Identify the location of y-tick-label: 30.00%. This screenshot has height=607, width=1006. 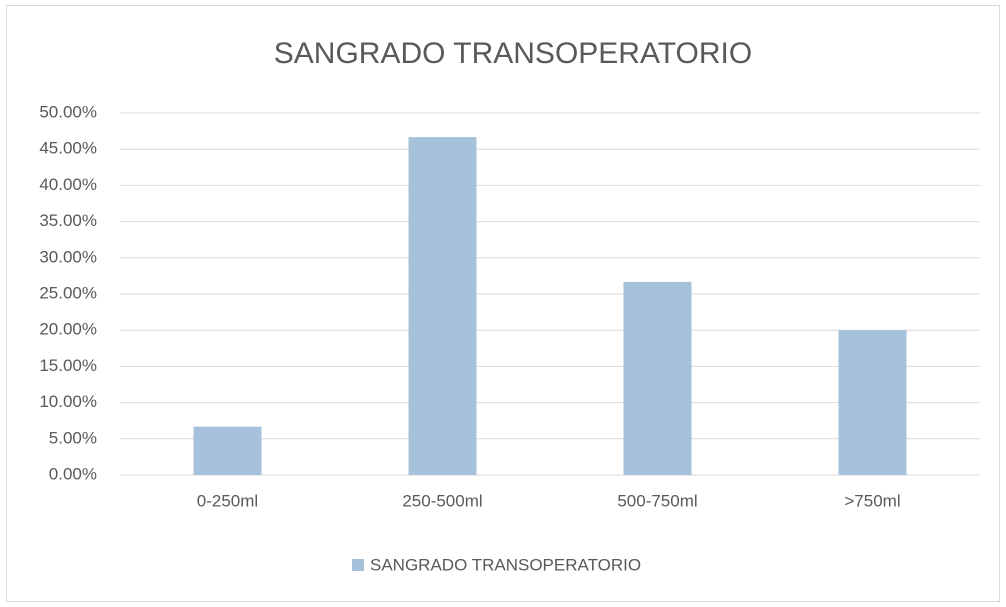
(68, 256).